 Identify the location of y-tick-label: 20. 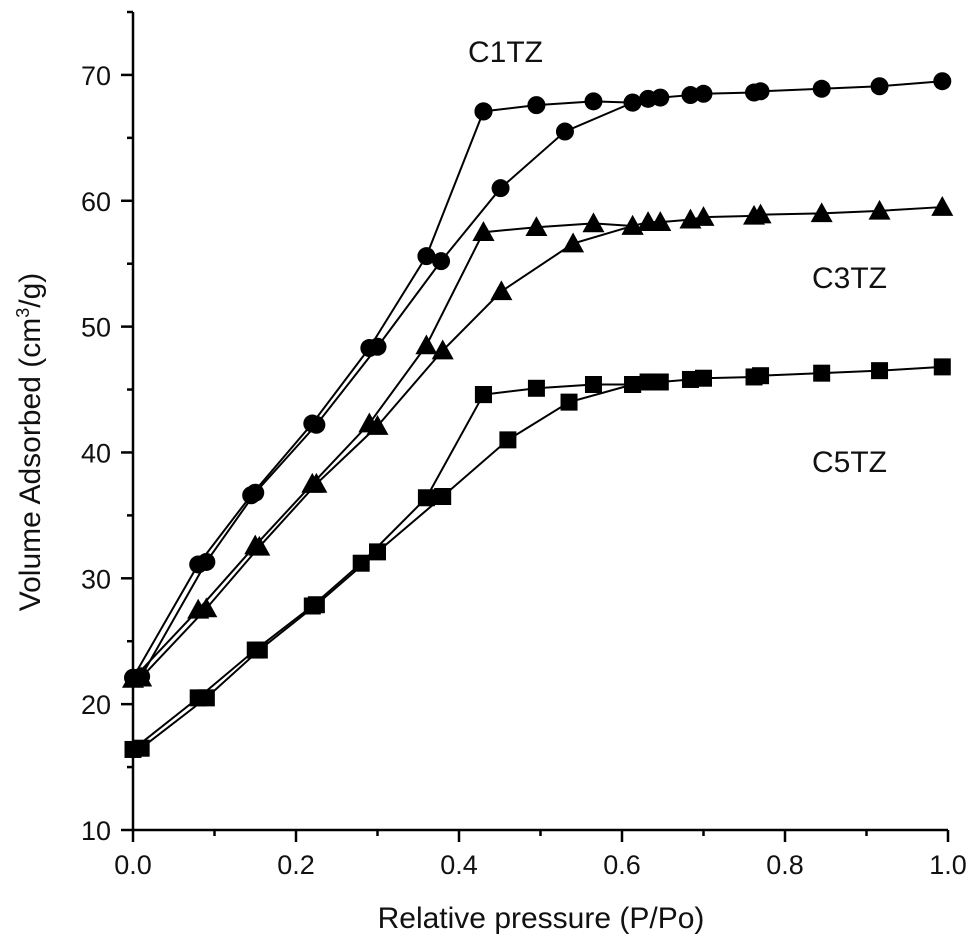
(96, 705).